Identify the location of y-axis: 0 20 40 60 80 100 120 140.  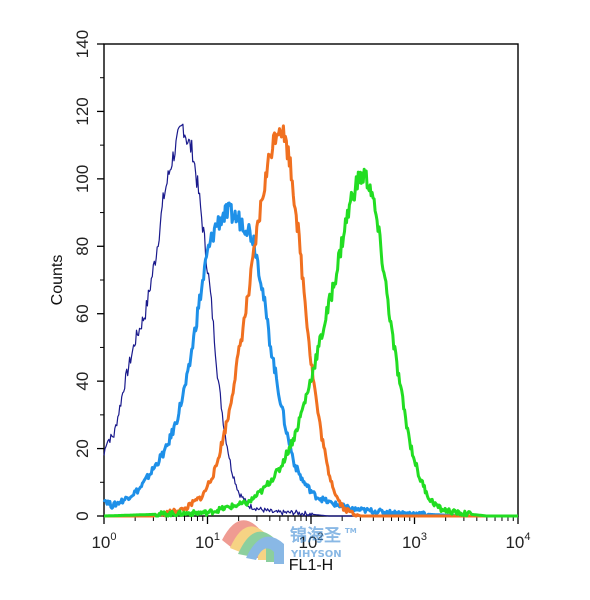
(88, 275).